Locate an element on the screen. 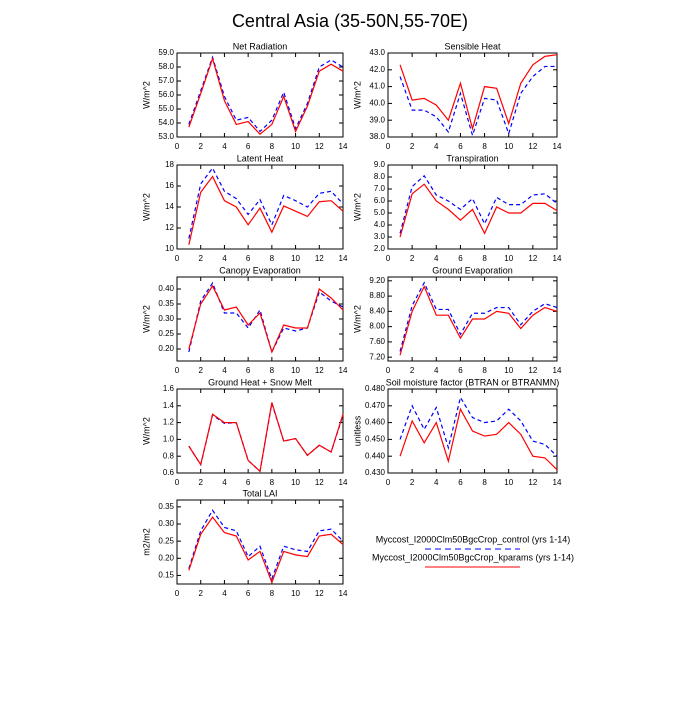 The width and height of the screenshot is (700, 705). panel-title: Canopy Evaporation is located at coordinates (260, 270).